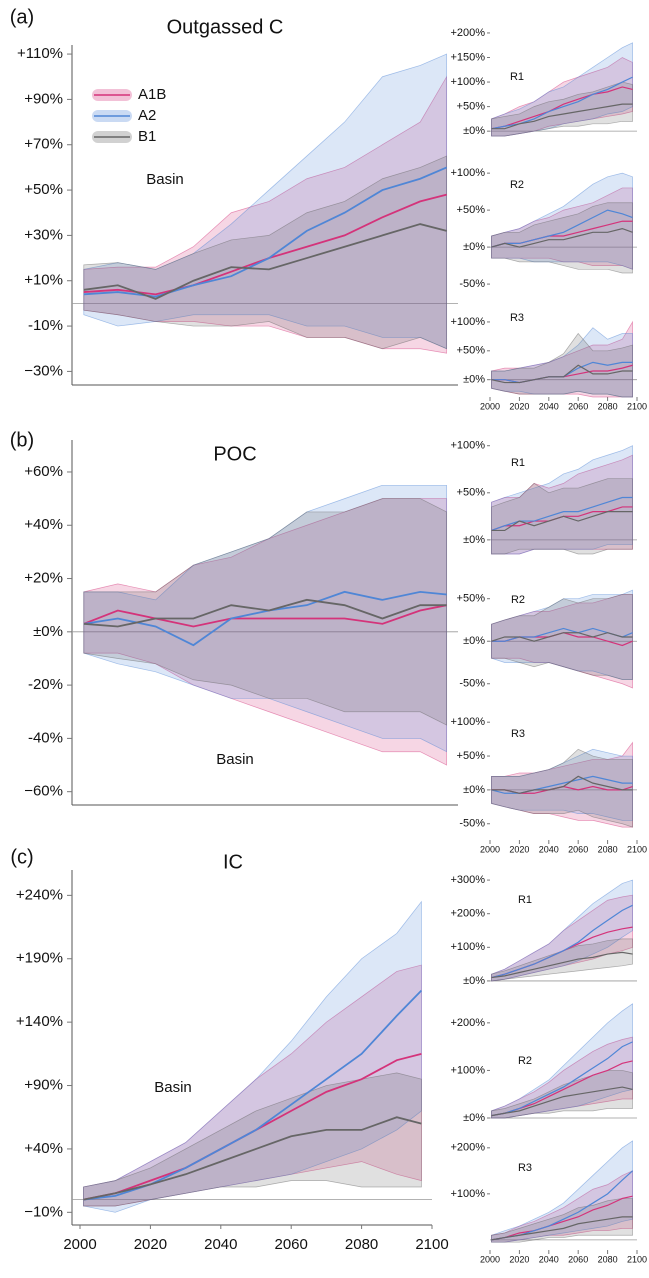  Describe the element at coordinates (39, 894) in the screenshot. I see `y-tick-label: +240%` at that location.